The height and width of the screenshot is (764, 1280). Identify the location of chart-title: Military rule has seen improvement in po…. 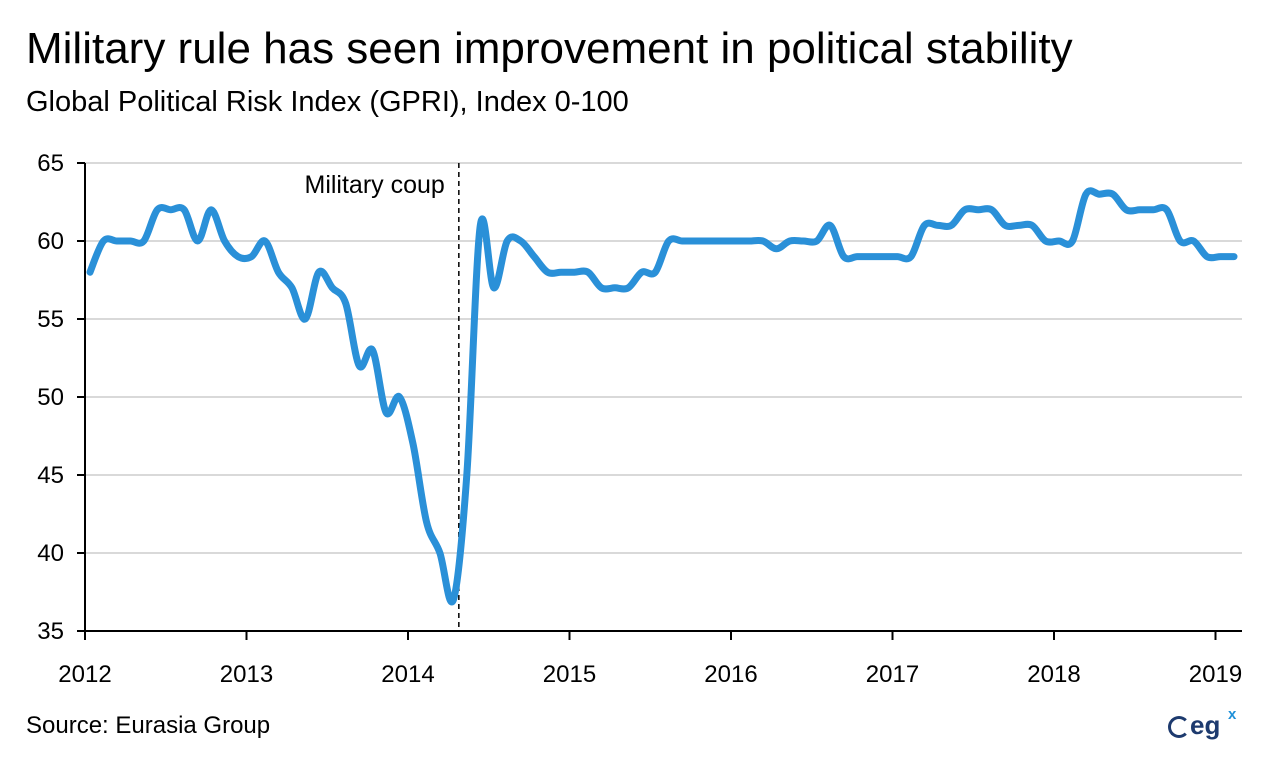
(549, 48).